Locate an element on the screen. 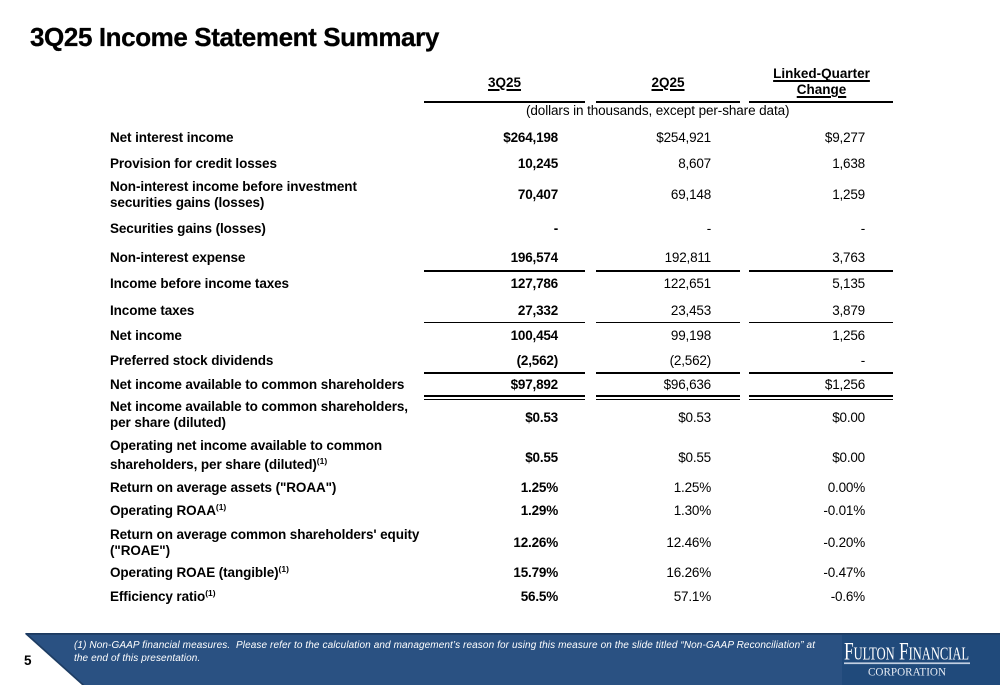  svg-text: Fulton Financial is located at coordinates (906, 652).